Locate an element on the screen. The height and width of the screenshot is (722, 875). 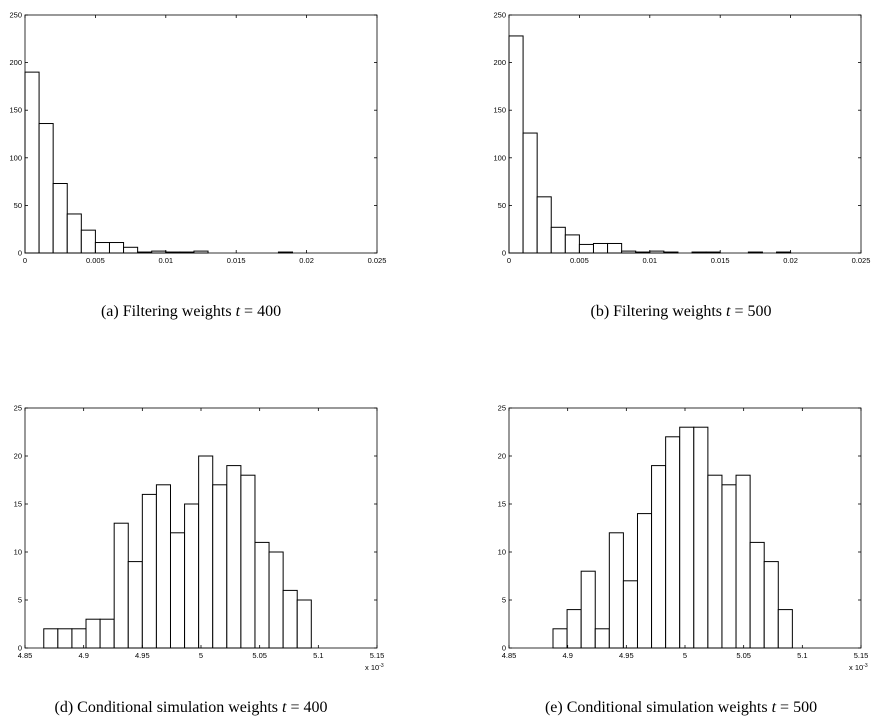
y-tick-label: 15 is located at coordinates (502, 504).